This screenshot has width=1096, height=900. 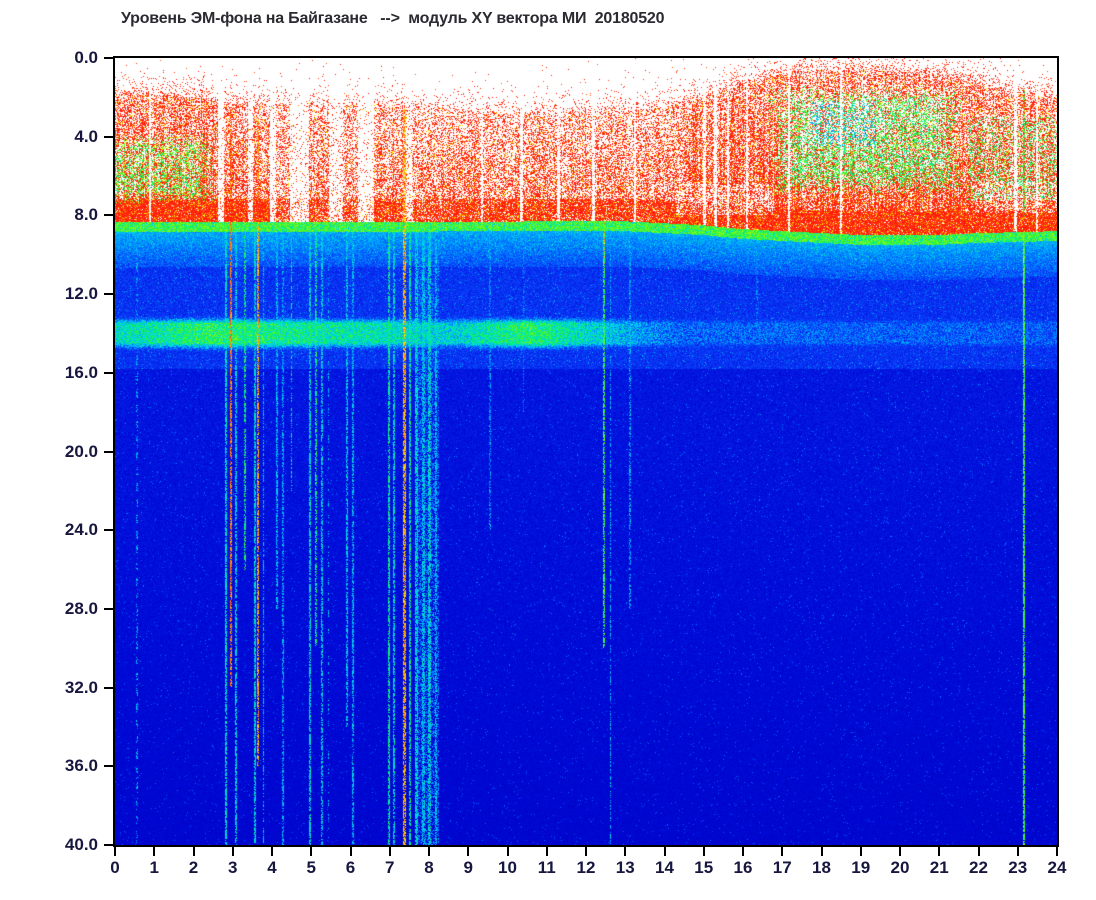 I want to click on y-tick-label: 24.0, so click(x=81, y=530).